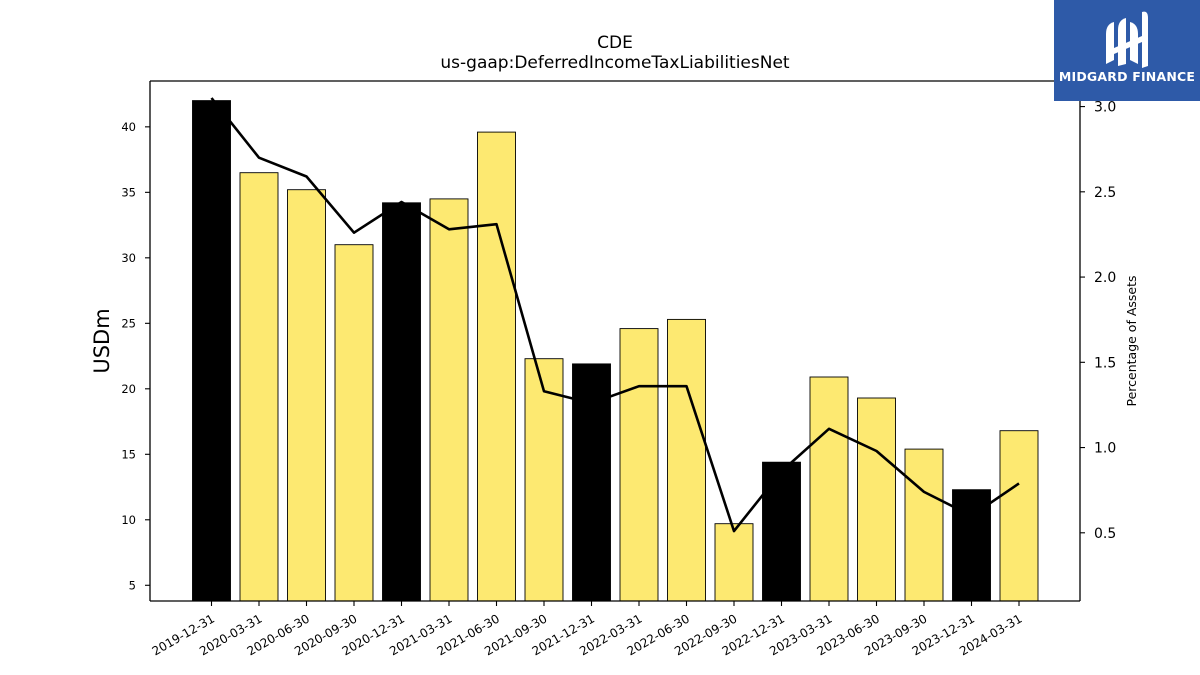 The height and width of the screenshot is (675, 1200). I want to click on y-right-tick-label: 3.0, so click(1105, 108).